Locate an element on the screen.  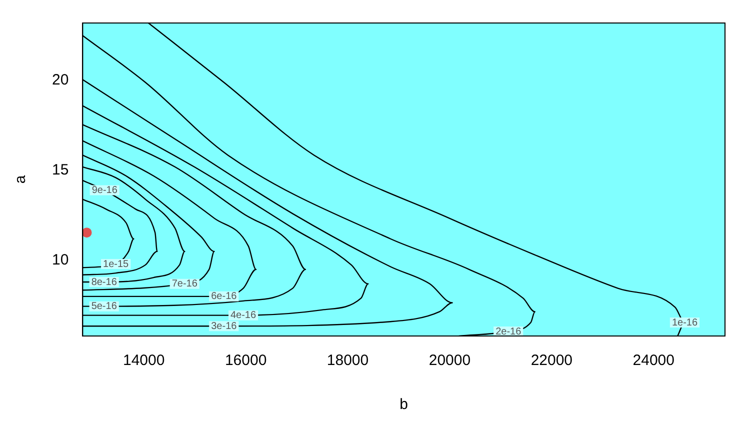
y-tick-label: 20 is located at coordinates (60, 80).